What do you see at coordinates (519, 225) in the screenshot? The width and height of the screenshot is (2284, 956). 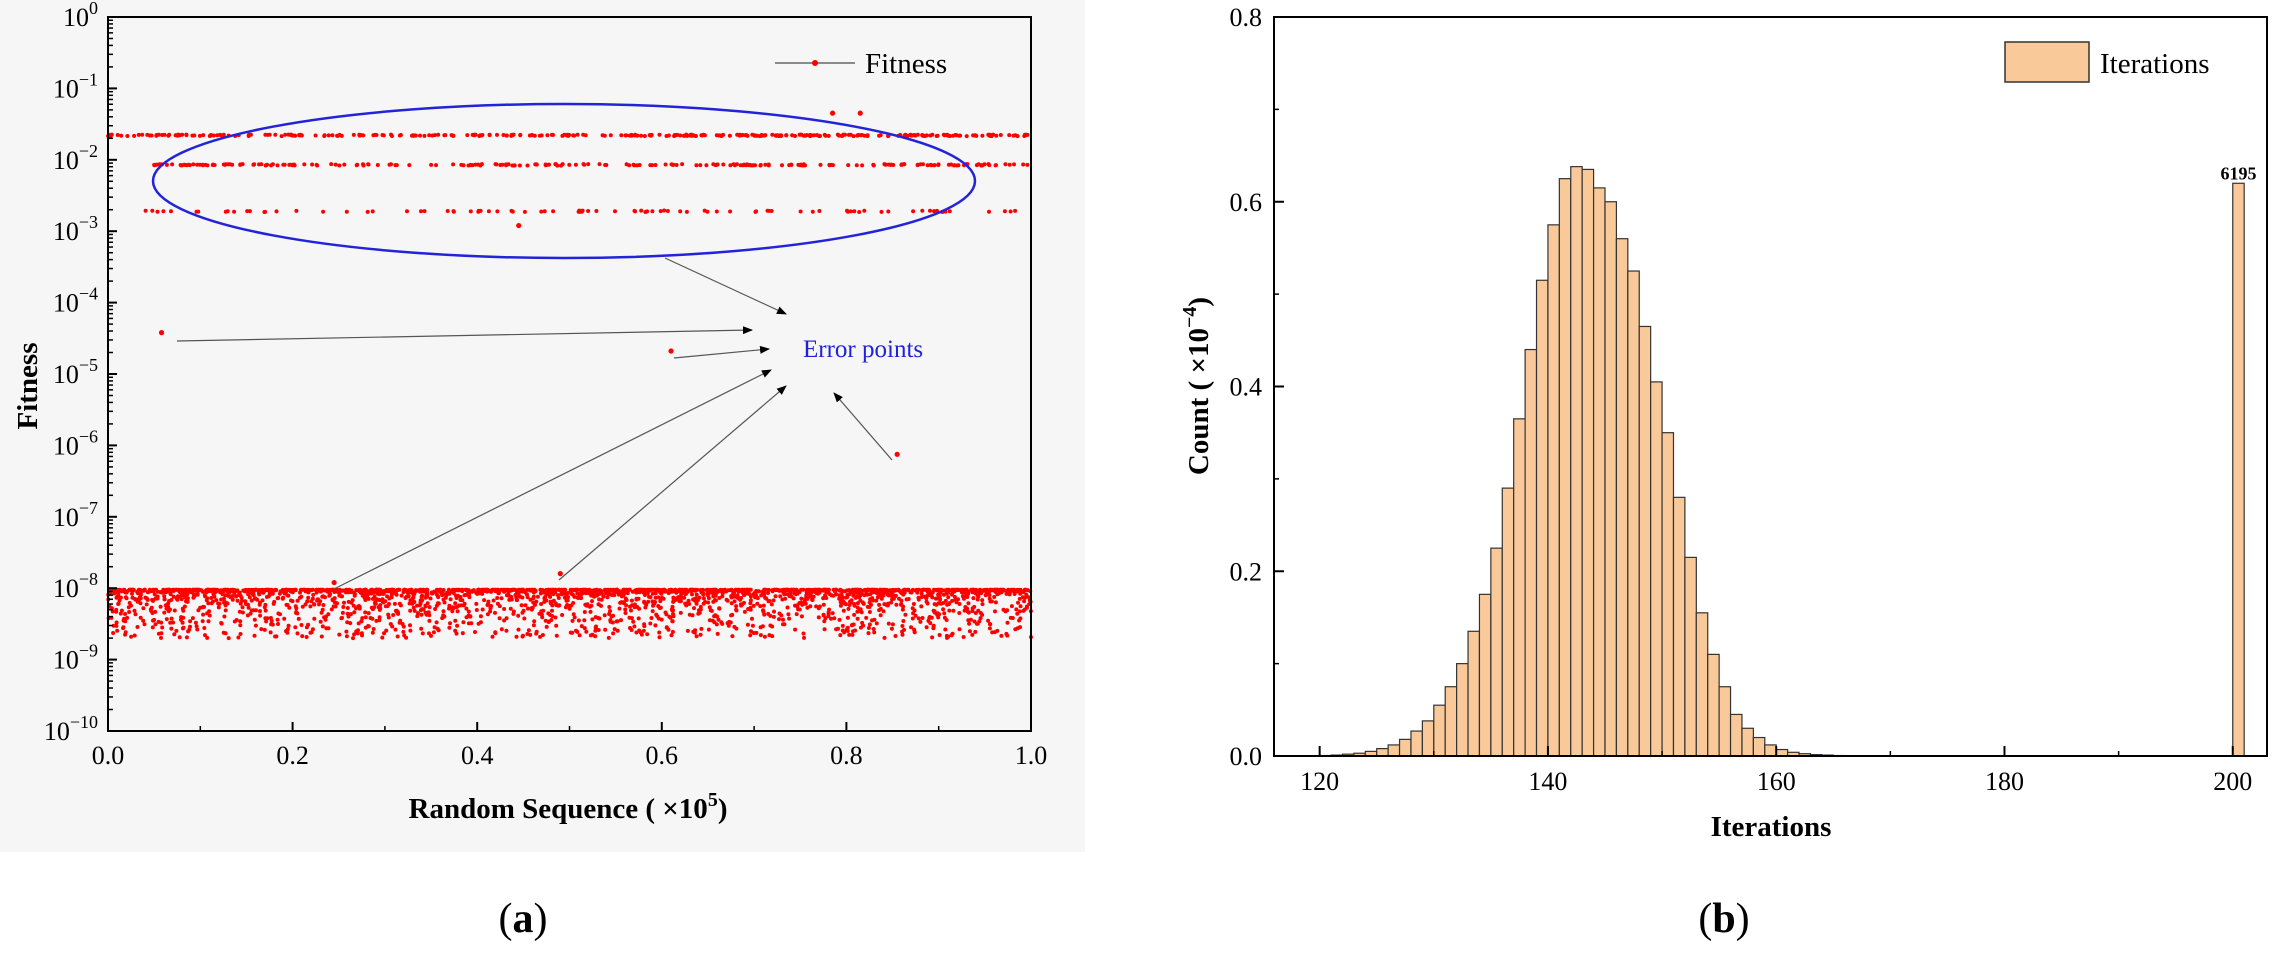 I see `error-point` at bounding box center [519, 225].